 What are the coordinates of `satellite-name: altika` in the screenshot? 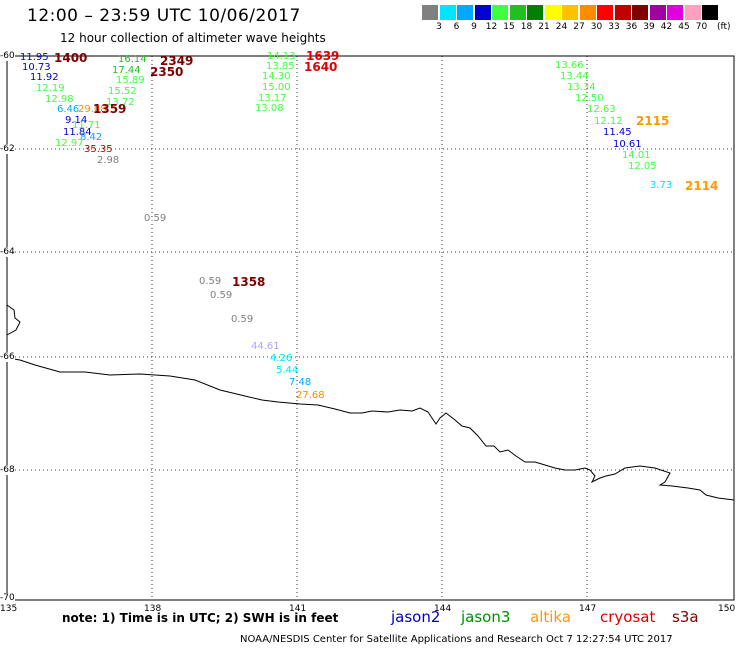 It's located at (551, 617).